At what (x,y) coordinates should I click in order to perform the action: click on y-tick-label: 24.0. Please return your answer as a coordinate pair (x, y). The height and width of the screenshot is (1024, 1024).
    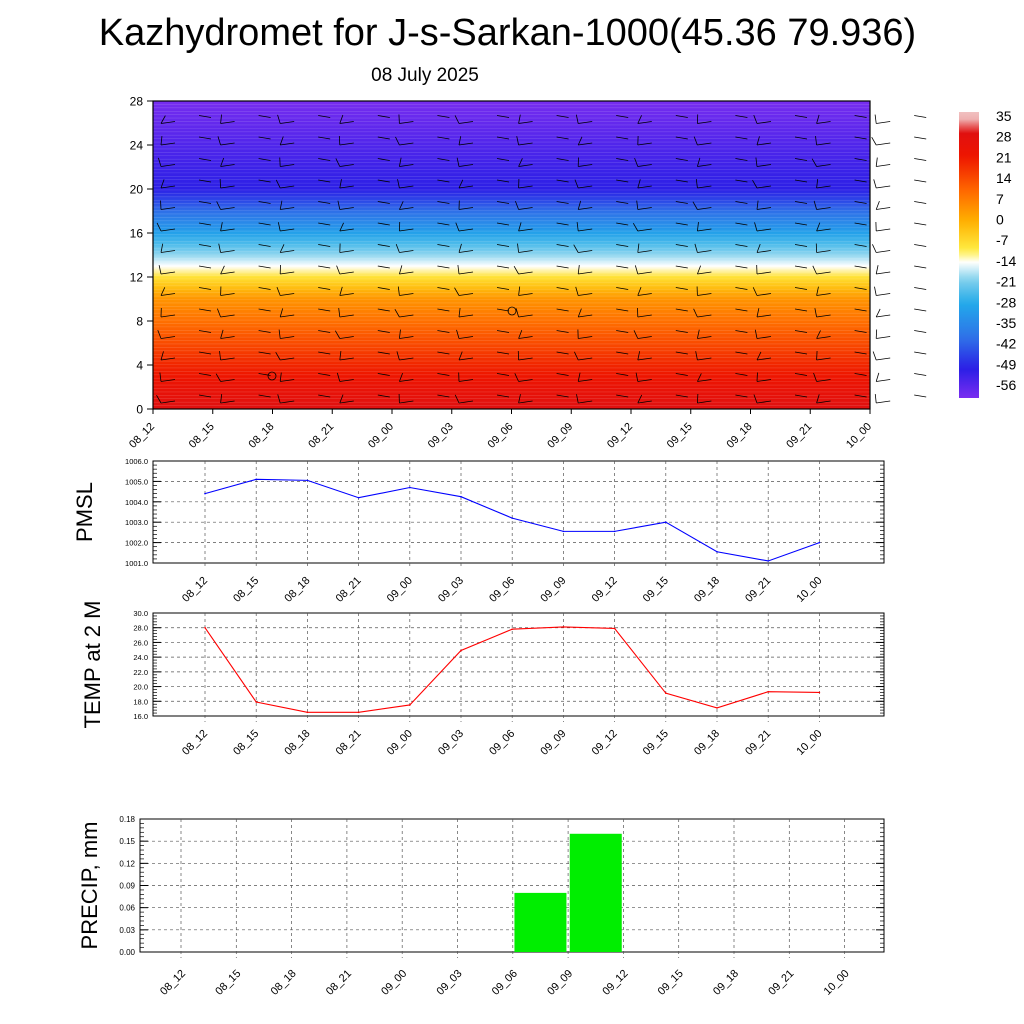
    Looking at the image, I should click on (140, 657).